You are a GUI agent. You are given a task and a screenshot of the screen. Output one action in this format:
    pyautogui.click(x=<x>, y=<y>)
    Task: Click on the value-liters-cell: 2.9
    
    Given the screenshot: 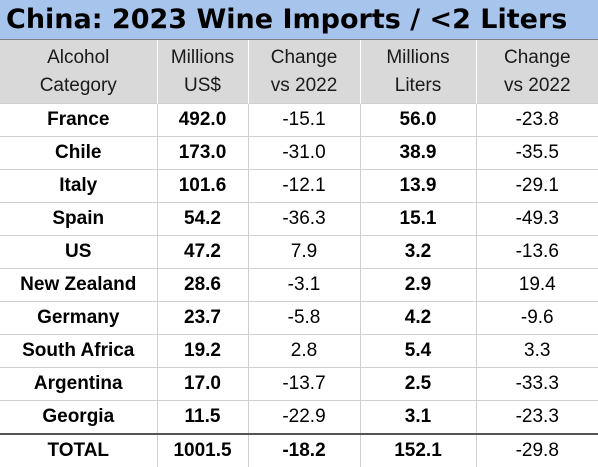 What is the action you would take?
    pyautogui.click(x=417, y=285)
    